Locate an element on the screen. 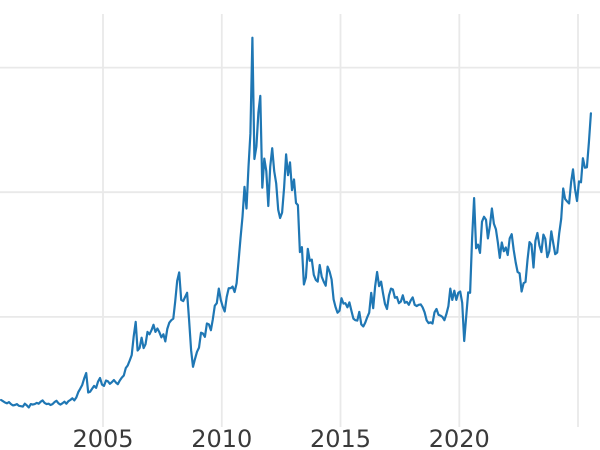  x-tick-labels-group: 2005 2010 2015 2020 is located at coordinates (280, 437).